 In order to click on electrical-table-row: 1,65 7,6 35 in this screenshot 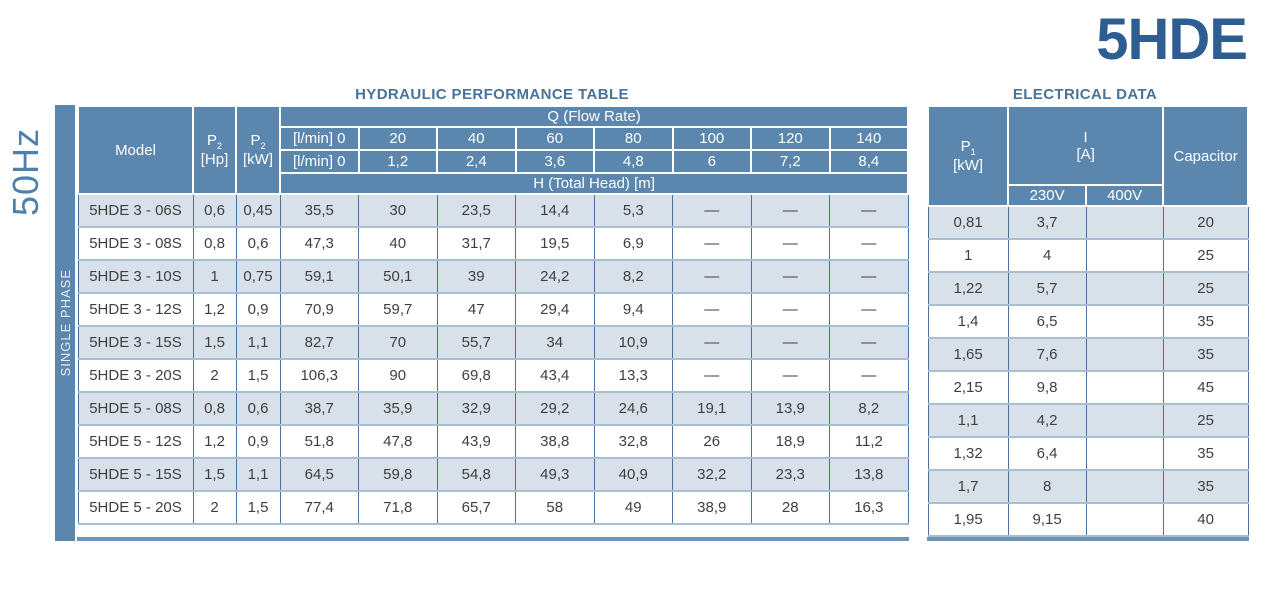, I will do `click(1088, 354)`.